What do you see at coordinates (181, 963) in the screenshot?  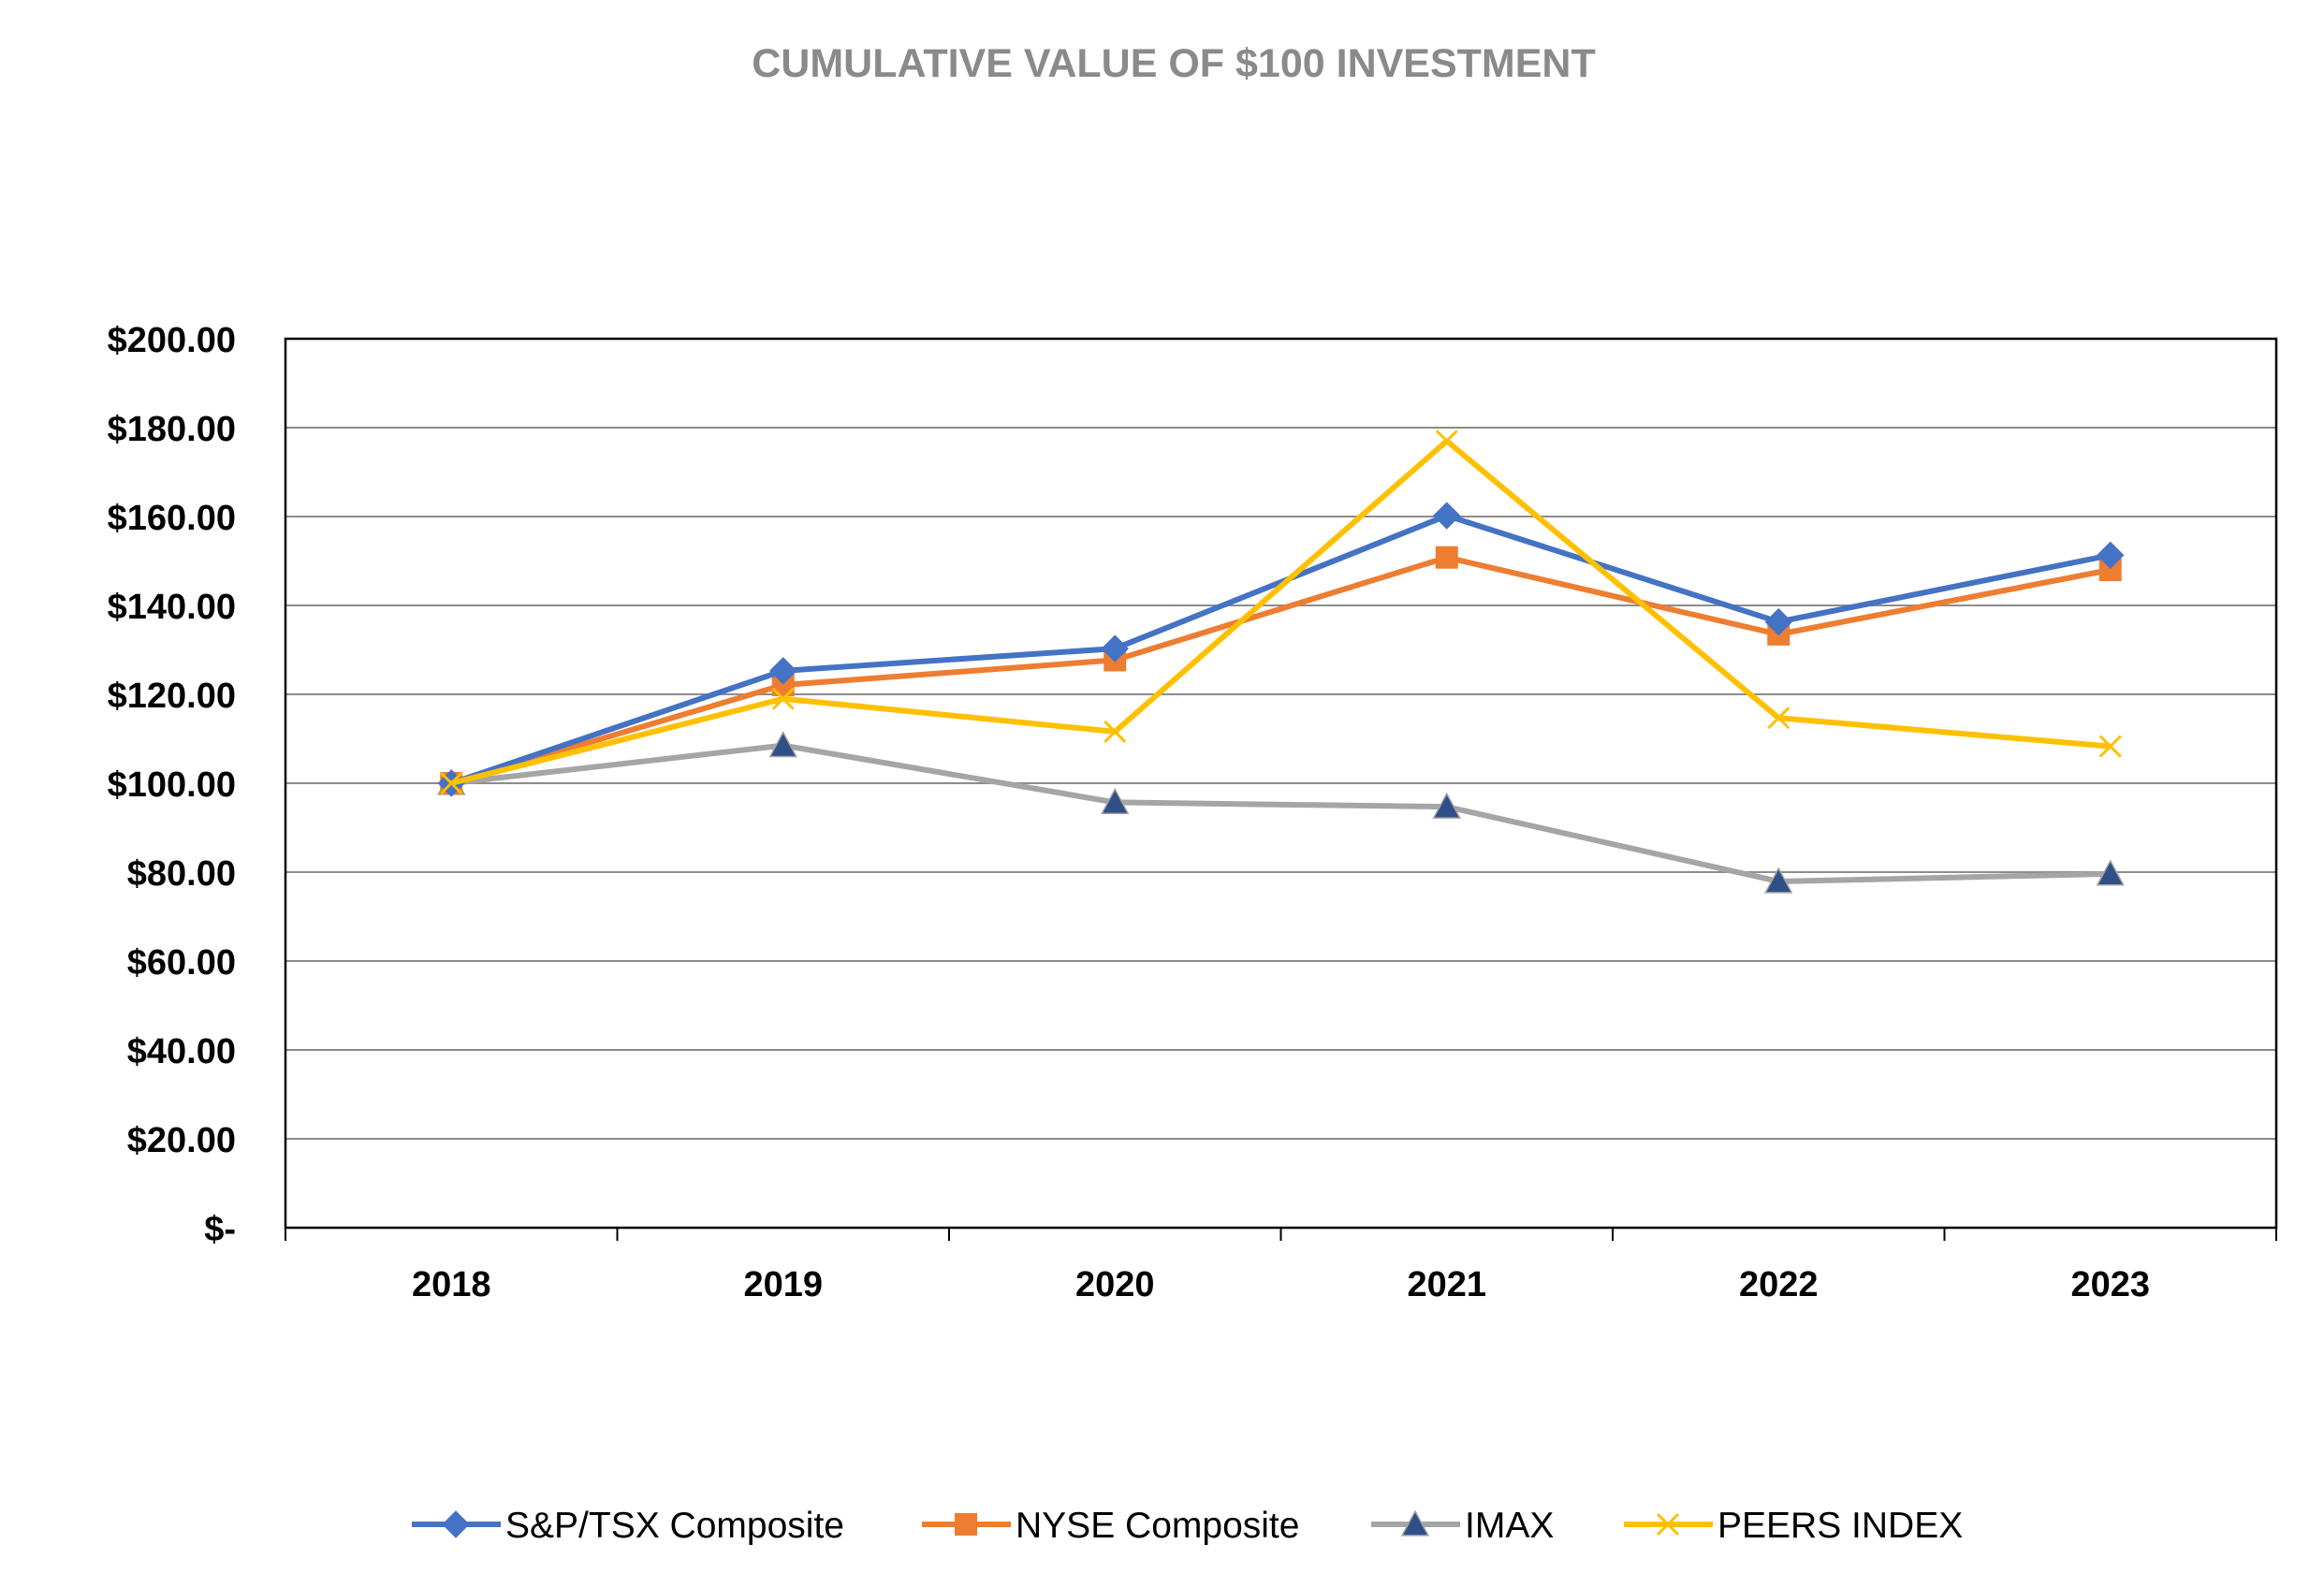 I see `y-tick-label: $60.00` at bounding box center [181, 963].